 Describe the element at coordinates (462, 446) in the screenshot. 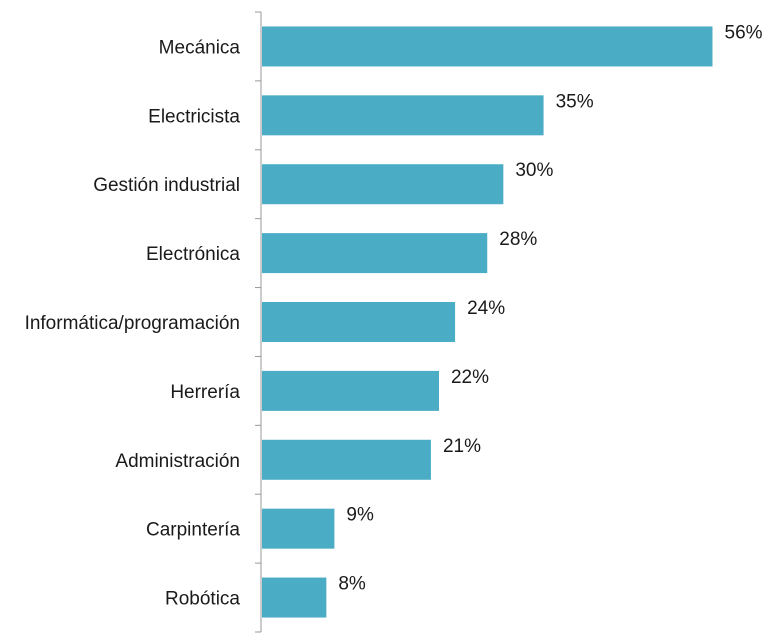

I see `value-label: 21%` at that location.